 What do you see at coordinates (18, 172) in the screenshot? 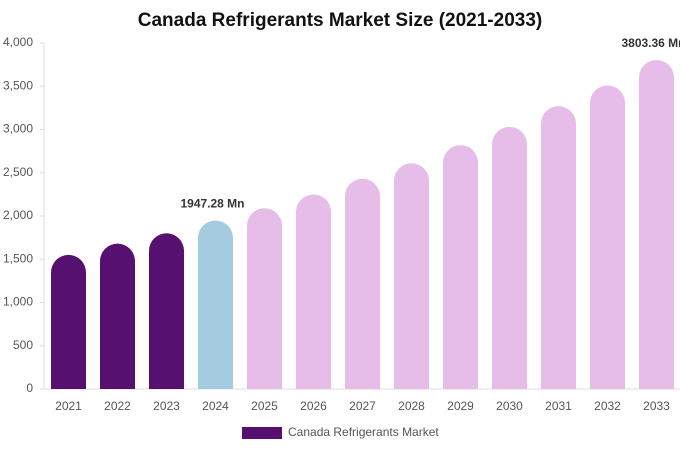
I see `y-tick-label: 2,500` at bounding box center [18, 172].